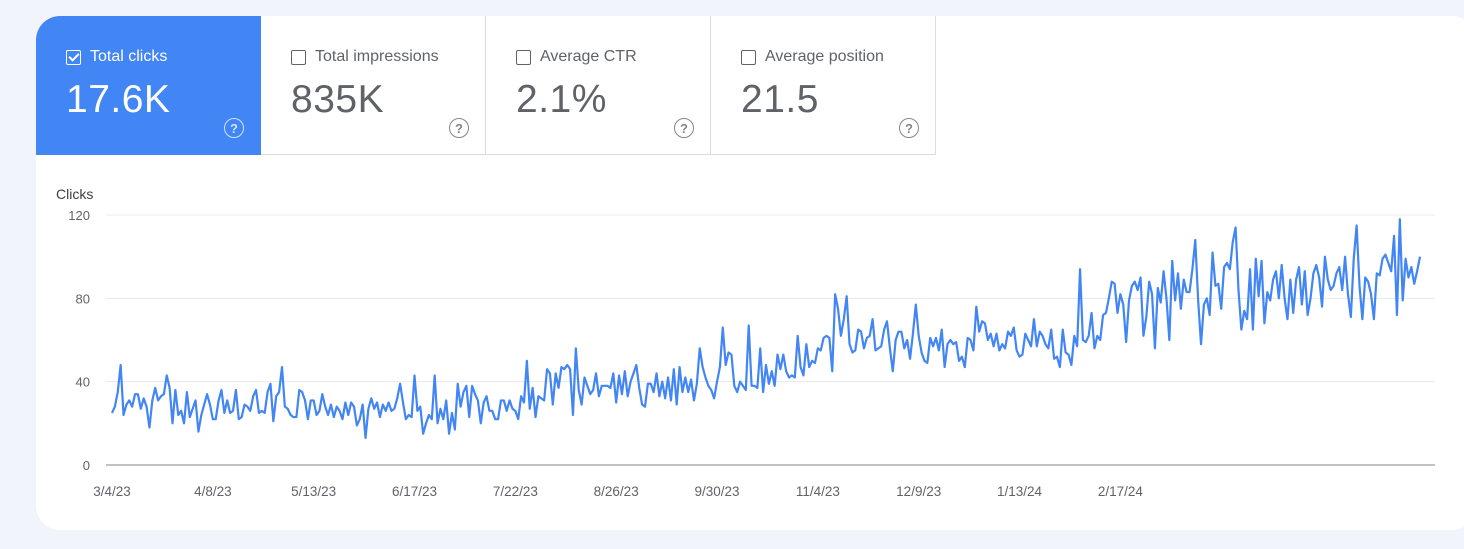  Describe the element at coordinates (823, 85) in the screenshot. I see `tile-average-position: Average position 21.5 ?` at that location.